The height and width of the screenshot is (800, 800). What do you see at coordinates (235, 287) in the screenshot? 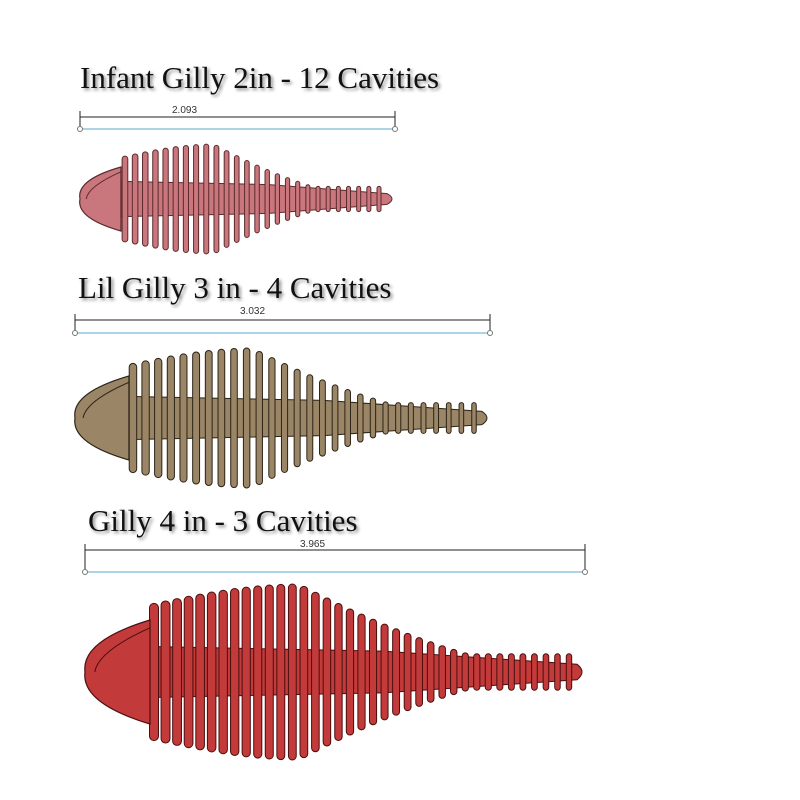
I see `lure-title-lil-gilly: Lil Gilly 3 in - 4 Cavities` at bounding box center [235, 287].